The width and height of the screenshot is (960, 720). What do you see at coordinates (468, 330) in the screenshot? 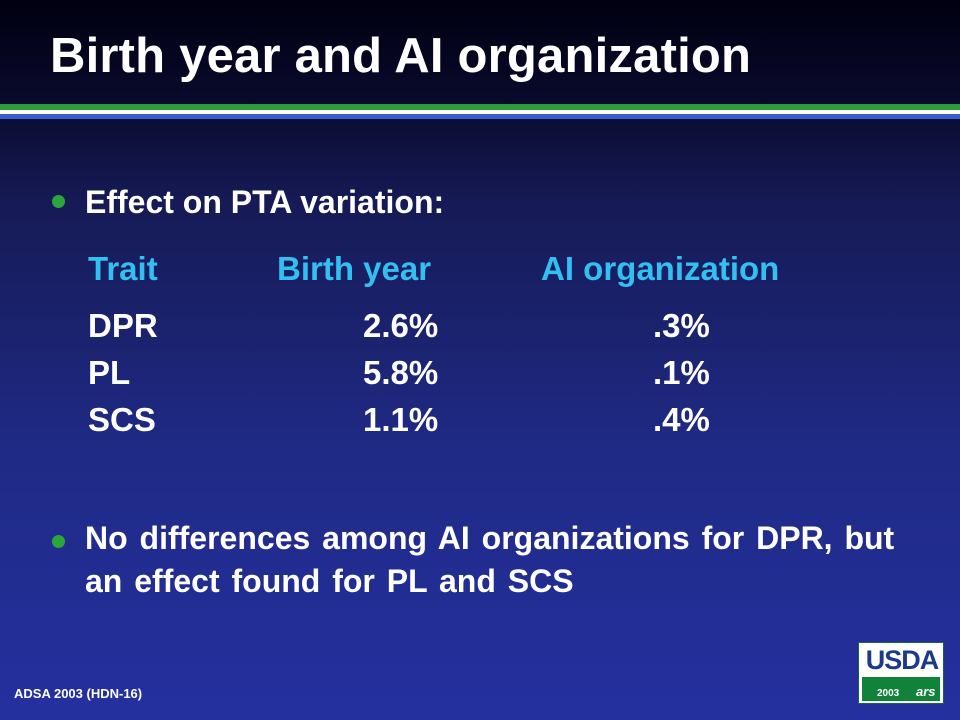
I see `table-row: DPR 2.6% .3%` at bounding box center [468, 330].